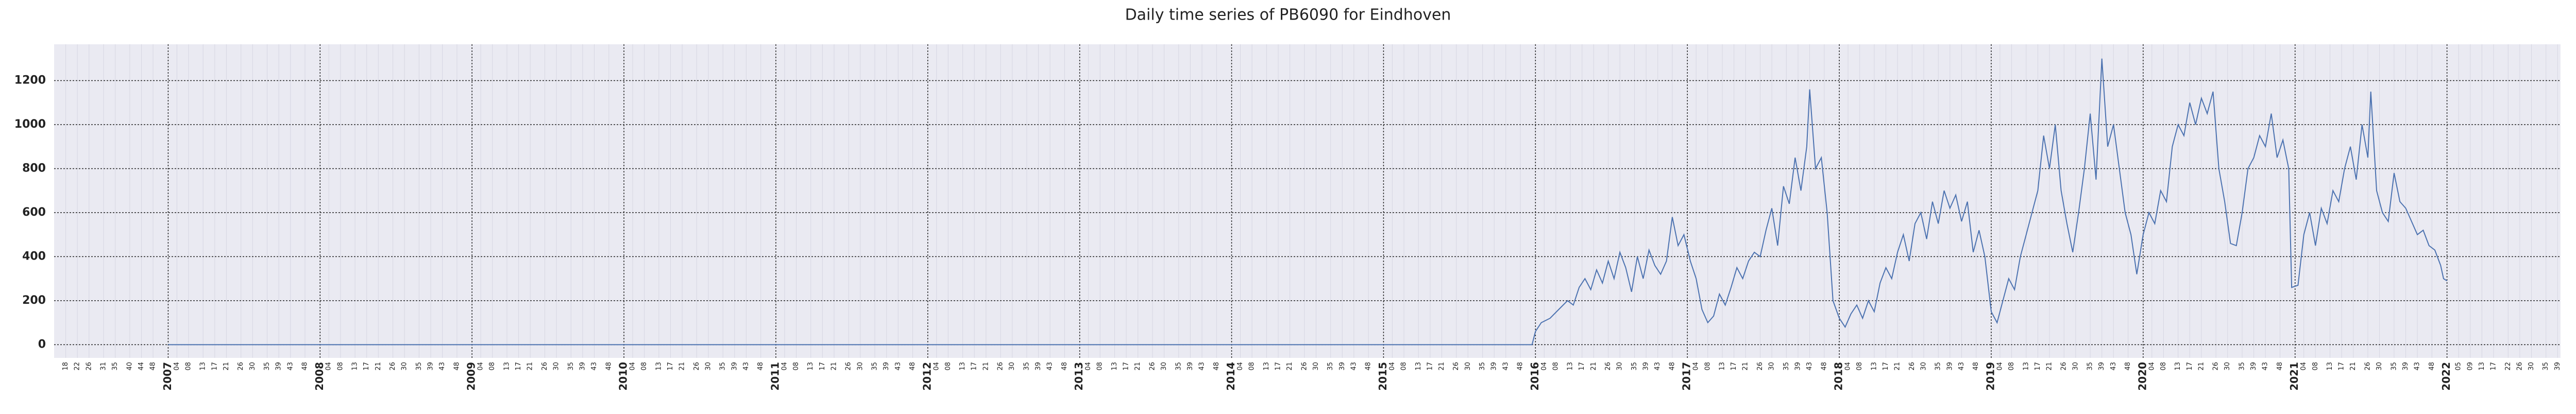  Describe the element at coordinates (129, 366) in the screenshot. I see `minor-x-tick-label: 40` at that location.